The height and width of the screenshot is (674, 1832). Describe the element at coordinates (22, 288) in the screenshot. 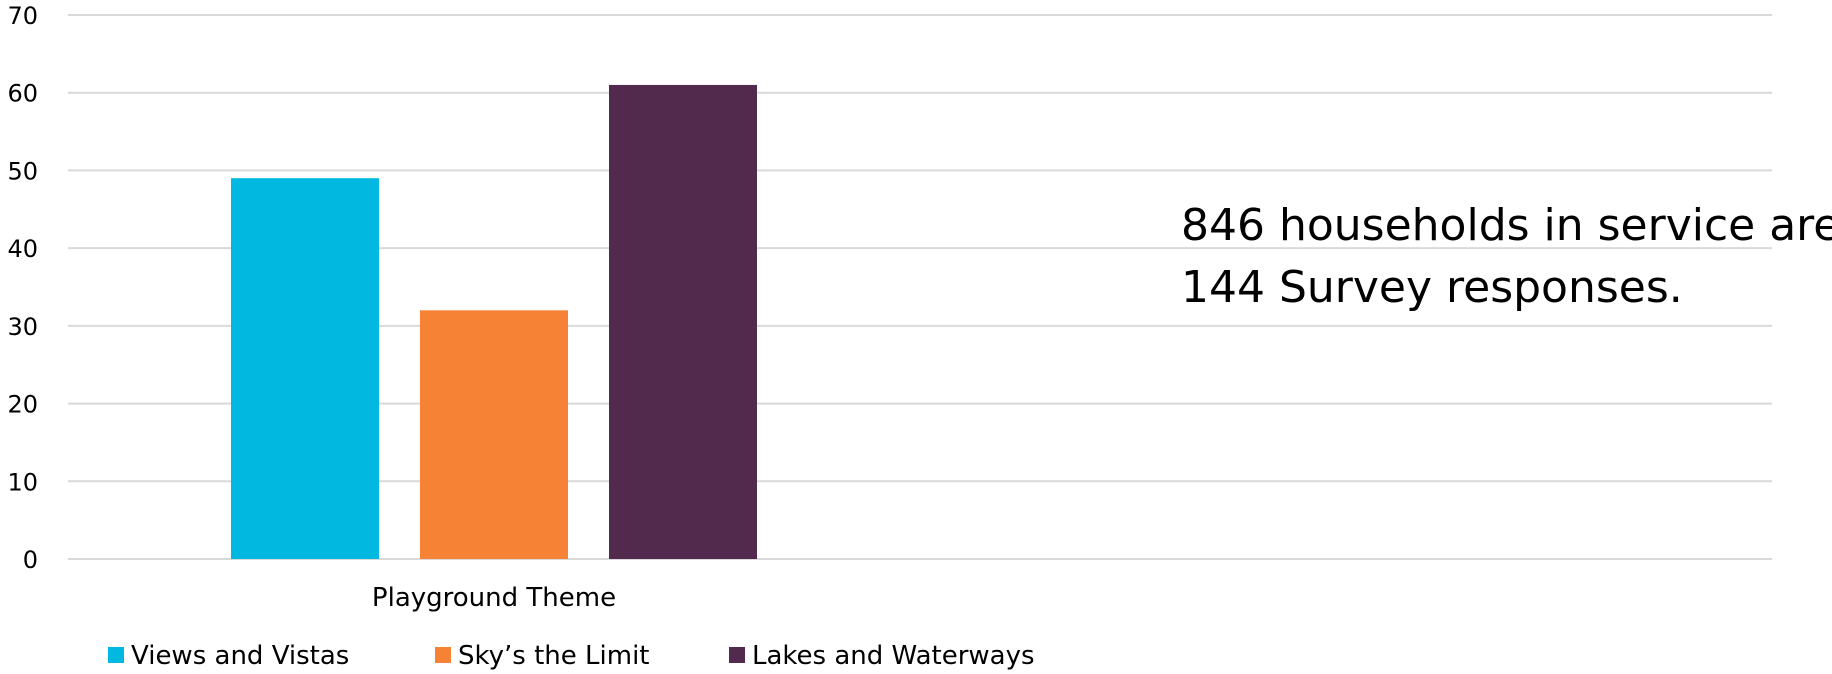

I see `y-axis-tick-labels: 0 10 20 30 40 50 60 70` at that location.